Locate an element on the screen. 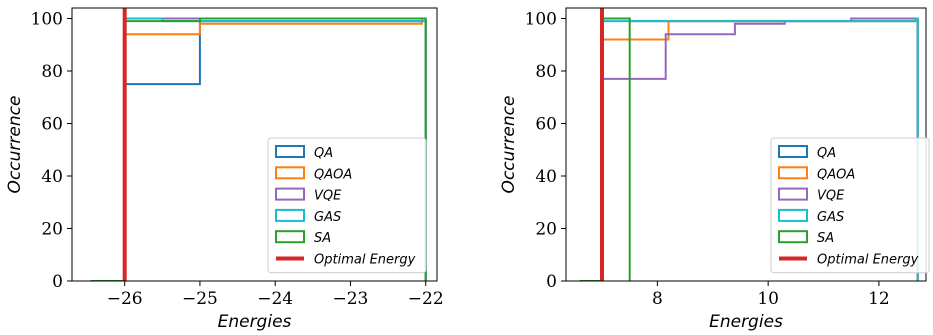 The image size is (933, 335). x-tick-label: −24 is located at coordinates (275, 299).